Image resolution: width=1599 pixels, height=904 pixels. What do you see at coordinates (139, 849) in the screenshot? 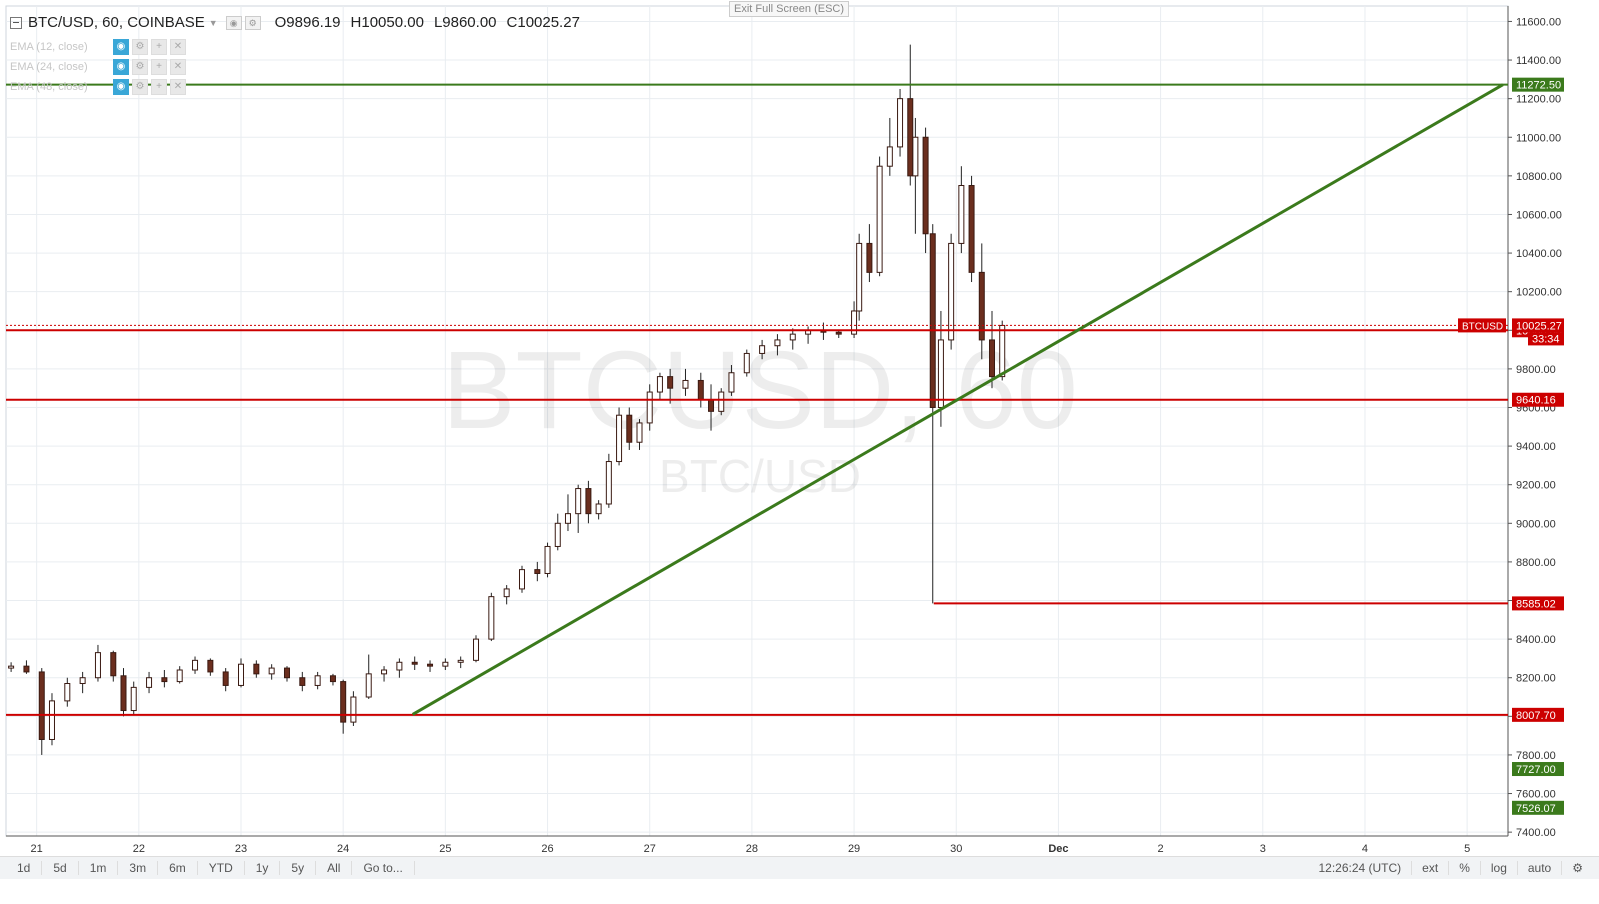
I see `x-tick-label: 22` at bounding box center [139, 849].